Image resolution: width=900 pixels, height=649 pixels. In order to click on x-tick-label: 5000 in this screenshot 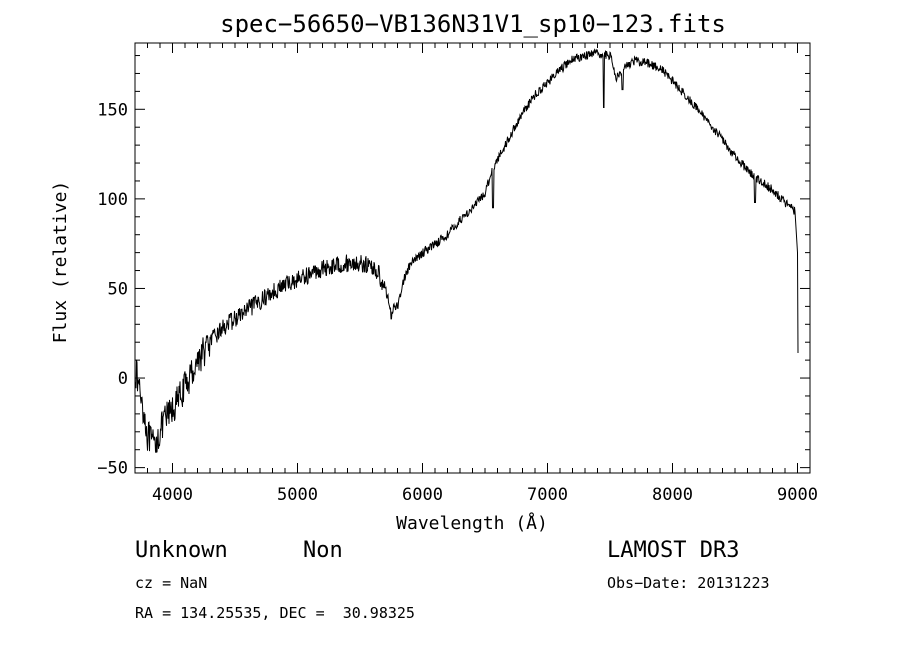, I will do `click(297, 495)`.